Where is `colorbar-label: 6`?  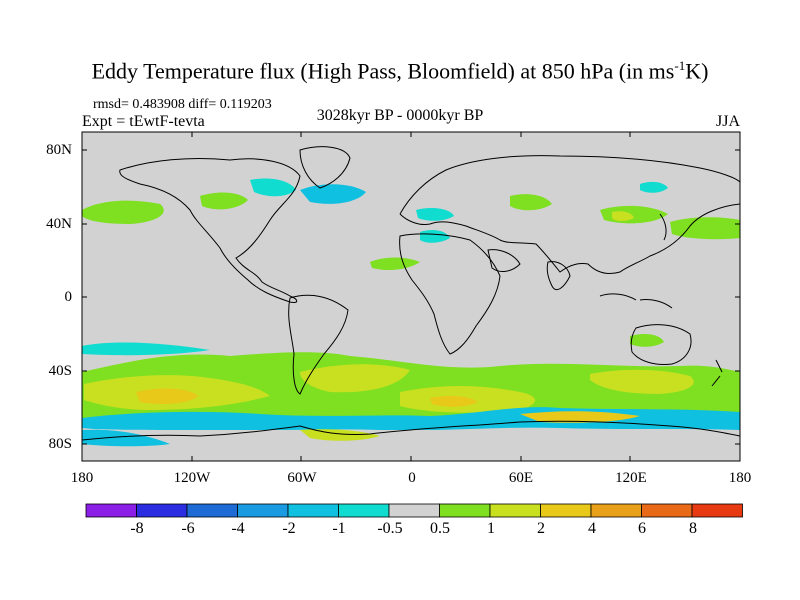
colorbar-label: 6 is located at coordinates (642, 528).